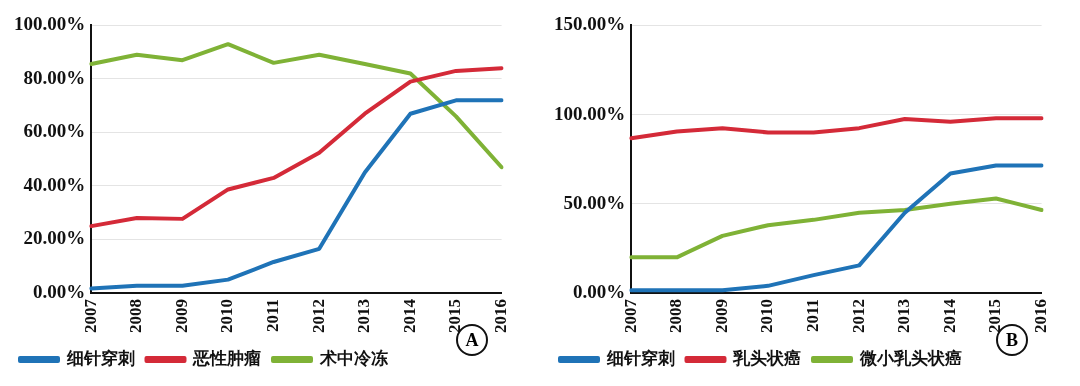 The image size is (1080, 386). What do you see at coordinates (590, 24) in the screenshot?
I see `y-tick-label: 150.00%` at bounding box center [590, 24].